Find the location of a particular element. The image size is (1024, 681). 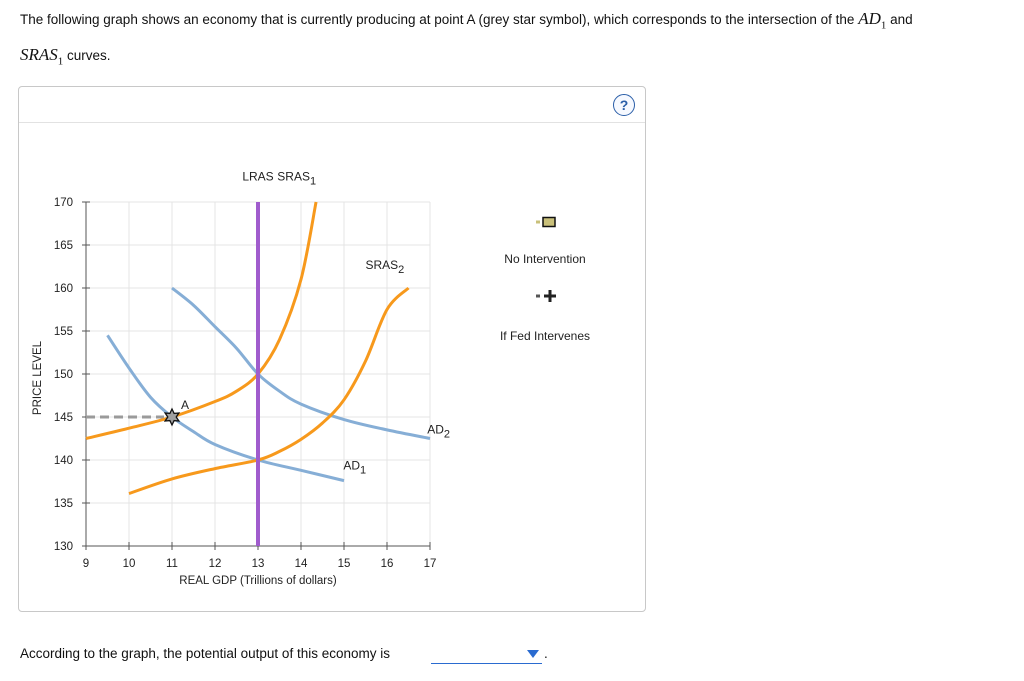

y-tick-label: 140 is located at coordinates (63, 461).